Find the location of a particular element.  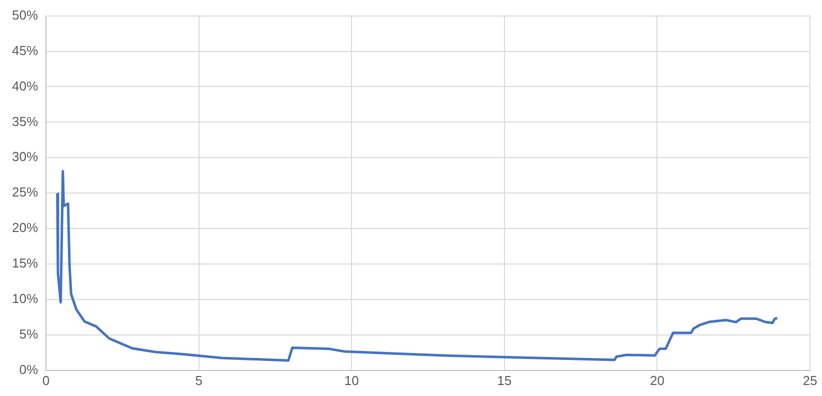

y-tick-label: 10% is located at coordinates (25, 298).